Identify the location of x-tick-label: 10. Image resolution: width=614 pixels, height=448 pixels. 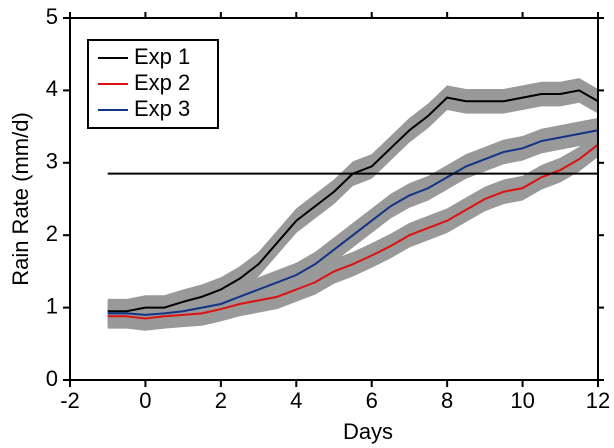
(522, 400).